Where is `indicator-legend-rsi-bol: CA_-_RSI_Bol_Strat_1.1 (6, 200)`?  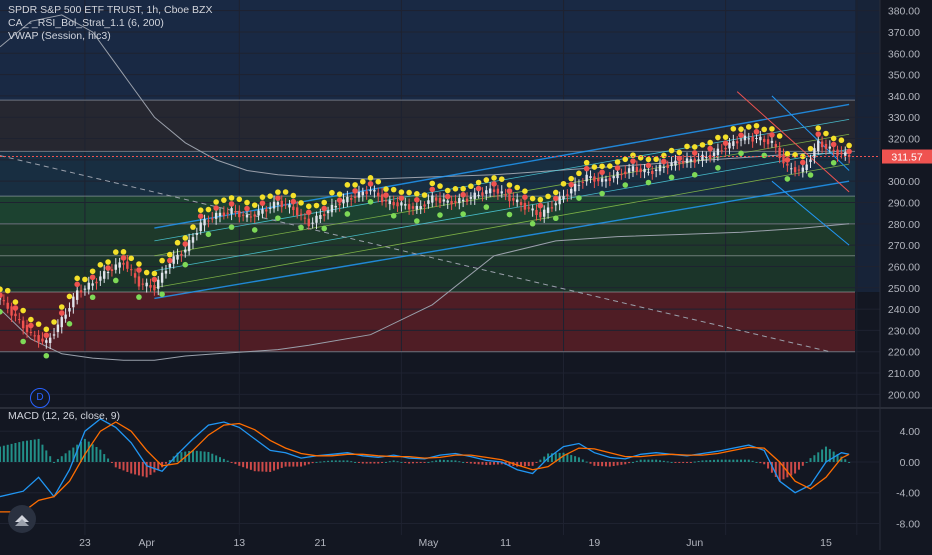
indicator-legend-rsi-bol: CA_-_RSI_Bol_Strat_1.1 (6, 200) is located at coordinates (86, 23).